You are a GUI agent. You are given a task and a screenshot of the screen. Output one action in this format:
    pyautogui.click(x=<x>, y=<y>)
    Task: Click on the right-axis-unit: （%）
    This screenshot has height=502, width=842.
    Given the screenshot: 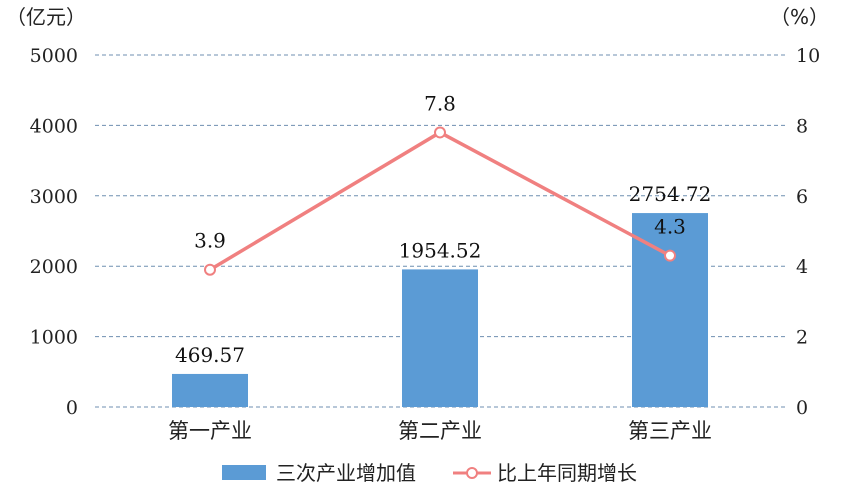 What is the action you would take?
    pyautogui.click(x=799, y=17)
    